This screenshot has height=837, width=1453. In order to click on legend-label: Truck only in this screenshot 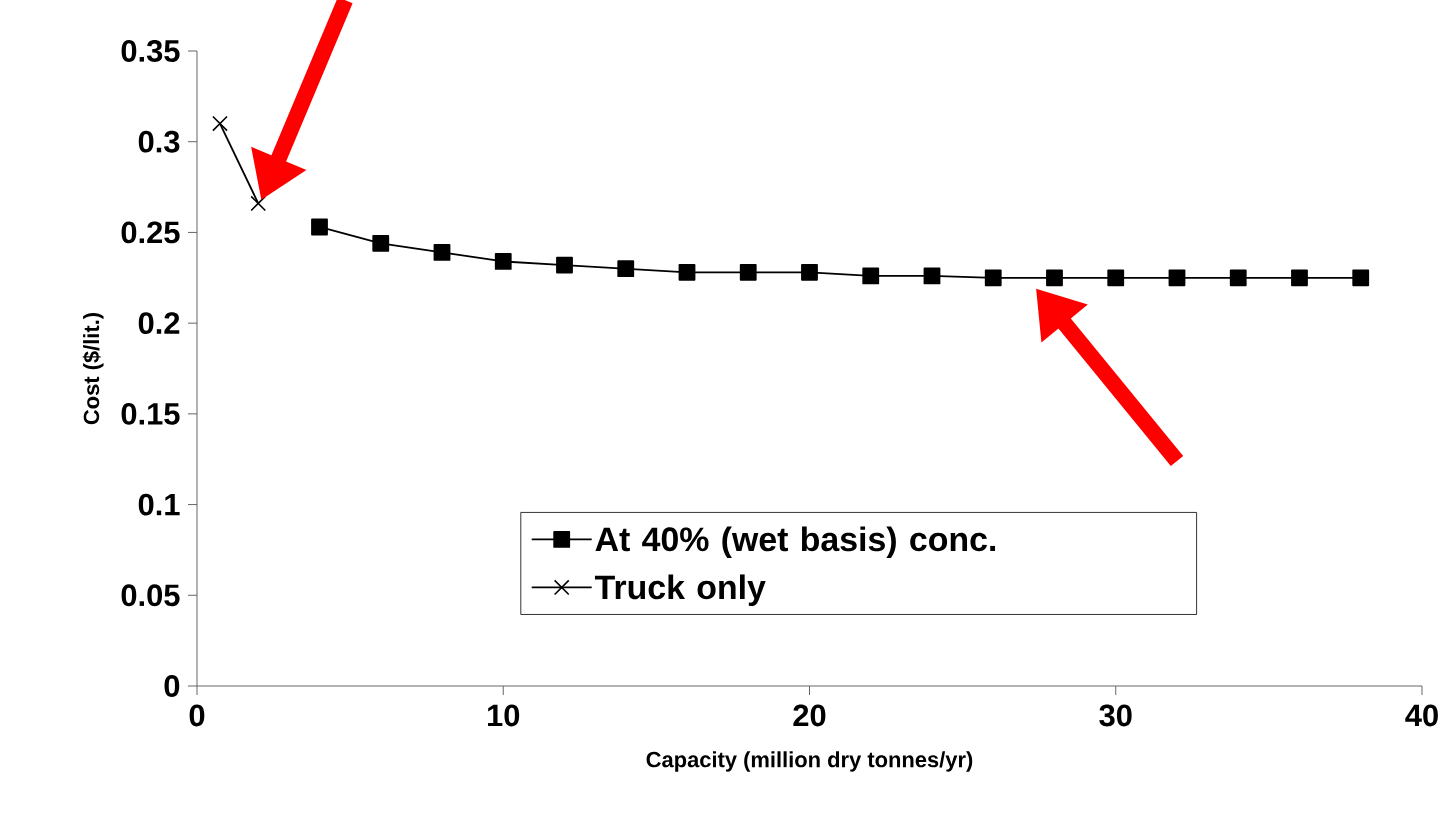, I will do `click(680, 590)`.